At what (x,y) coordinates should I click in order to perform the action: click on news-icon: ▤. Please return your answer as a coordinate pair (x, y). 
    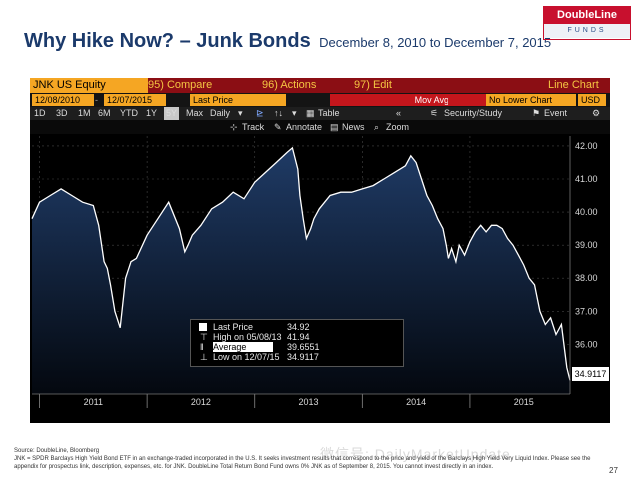
    Looking at the image, I should click on (334, 127).